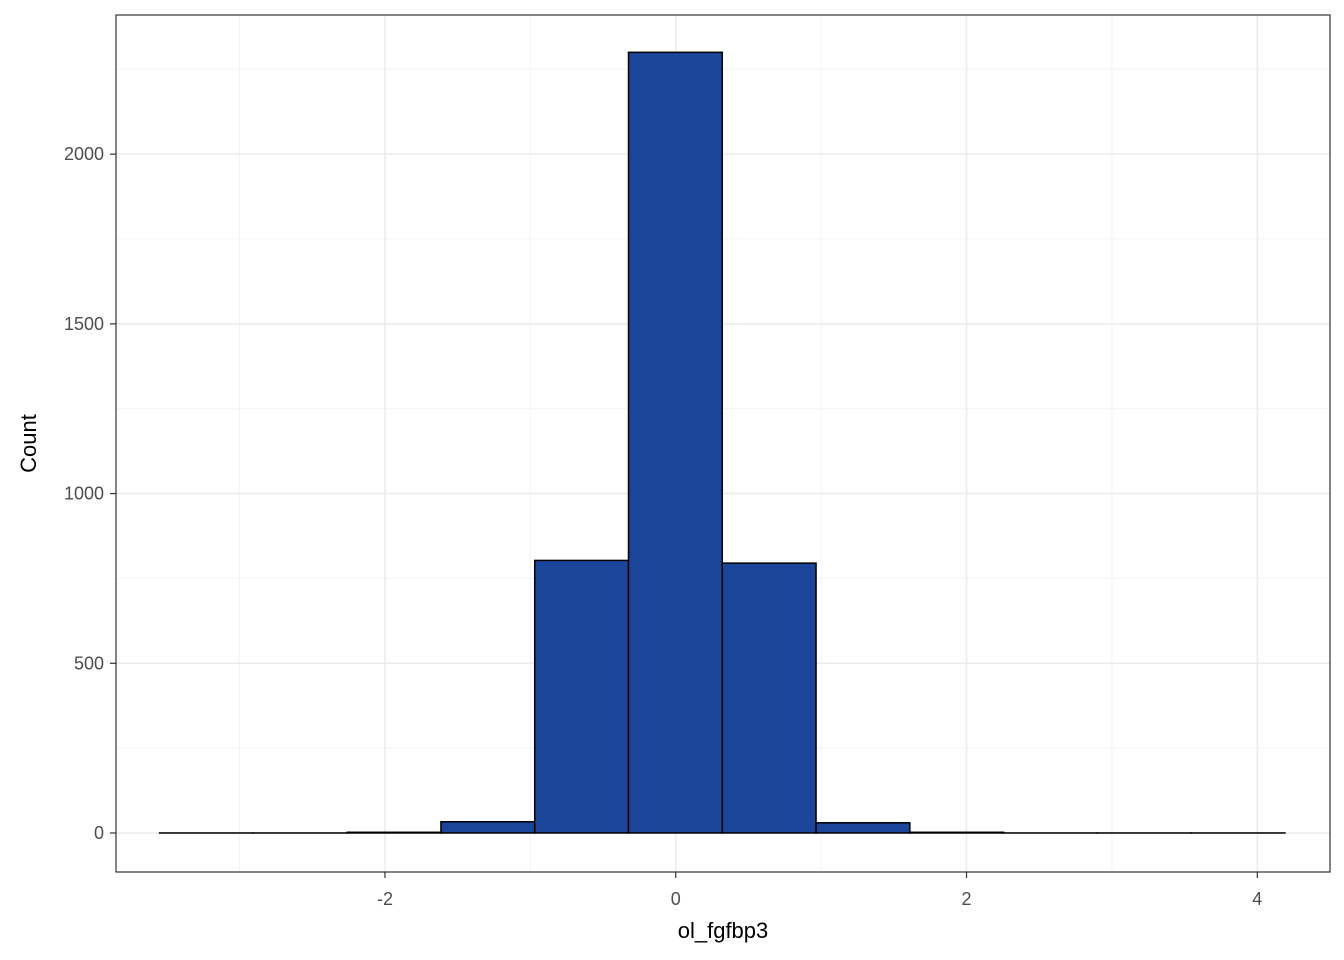 This screenshot has width=1344, height=960. I want to click on y-axis-ticks: 0 500 1000 1500 2000, so click(90, 493).